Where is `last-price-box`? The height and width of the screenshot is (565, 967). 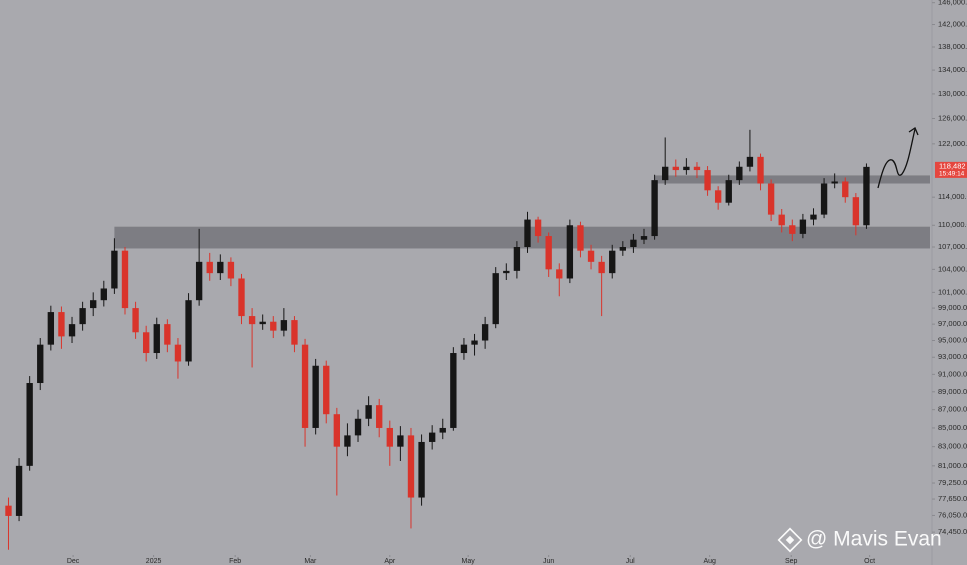 last-price-box is located at coordinates (951, 169).